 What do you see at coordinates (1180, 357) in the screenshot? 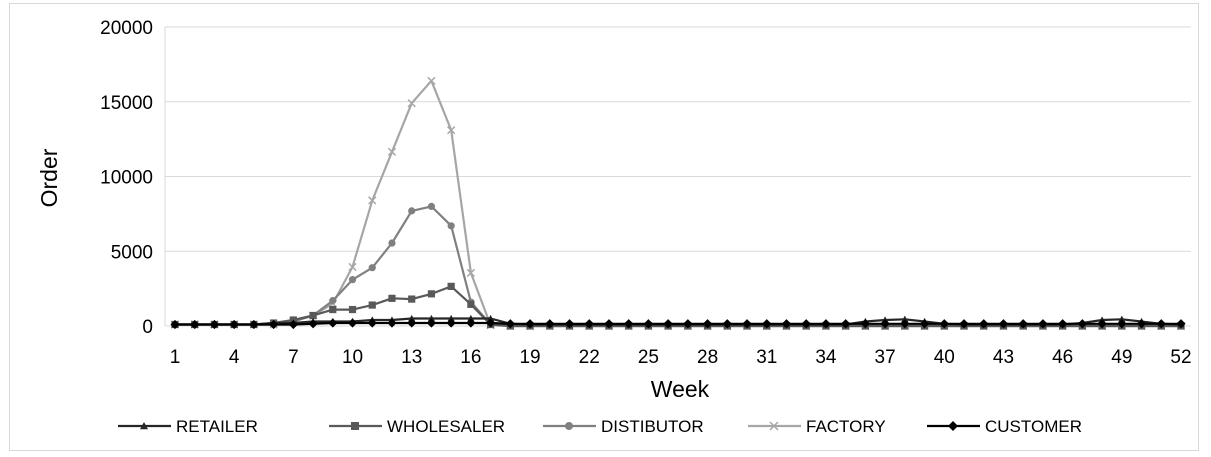
I see `x-tick-label: 52` at bounding box center [1180, 357].